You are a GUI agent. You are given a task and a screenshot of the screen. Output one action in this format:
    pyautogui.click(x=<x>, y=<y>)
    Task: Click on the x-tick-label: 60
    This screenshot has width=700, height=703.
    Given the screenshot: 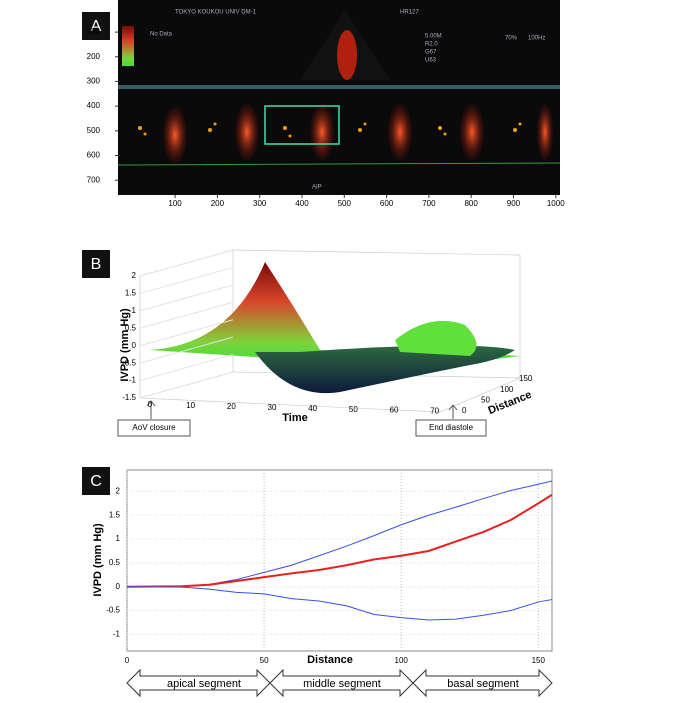 What is the action you would take?
    pyautogui.click(x=394, y=410)
    